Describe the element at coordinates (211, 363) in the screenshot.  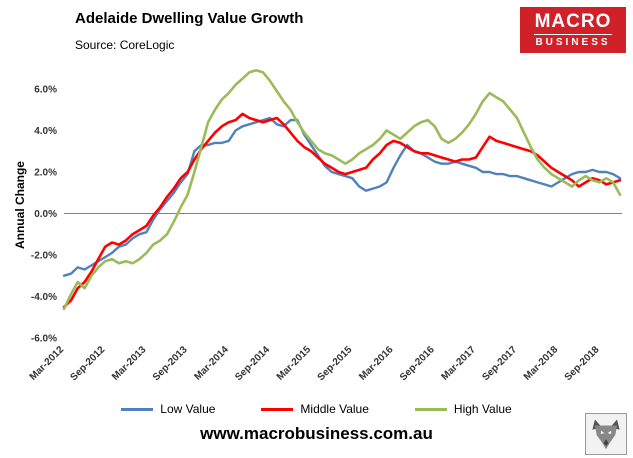
I see `svg-text: Mar-2014` at that location.